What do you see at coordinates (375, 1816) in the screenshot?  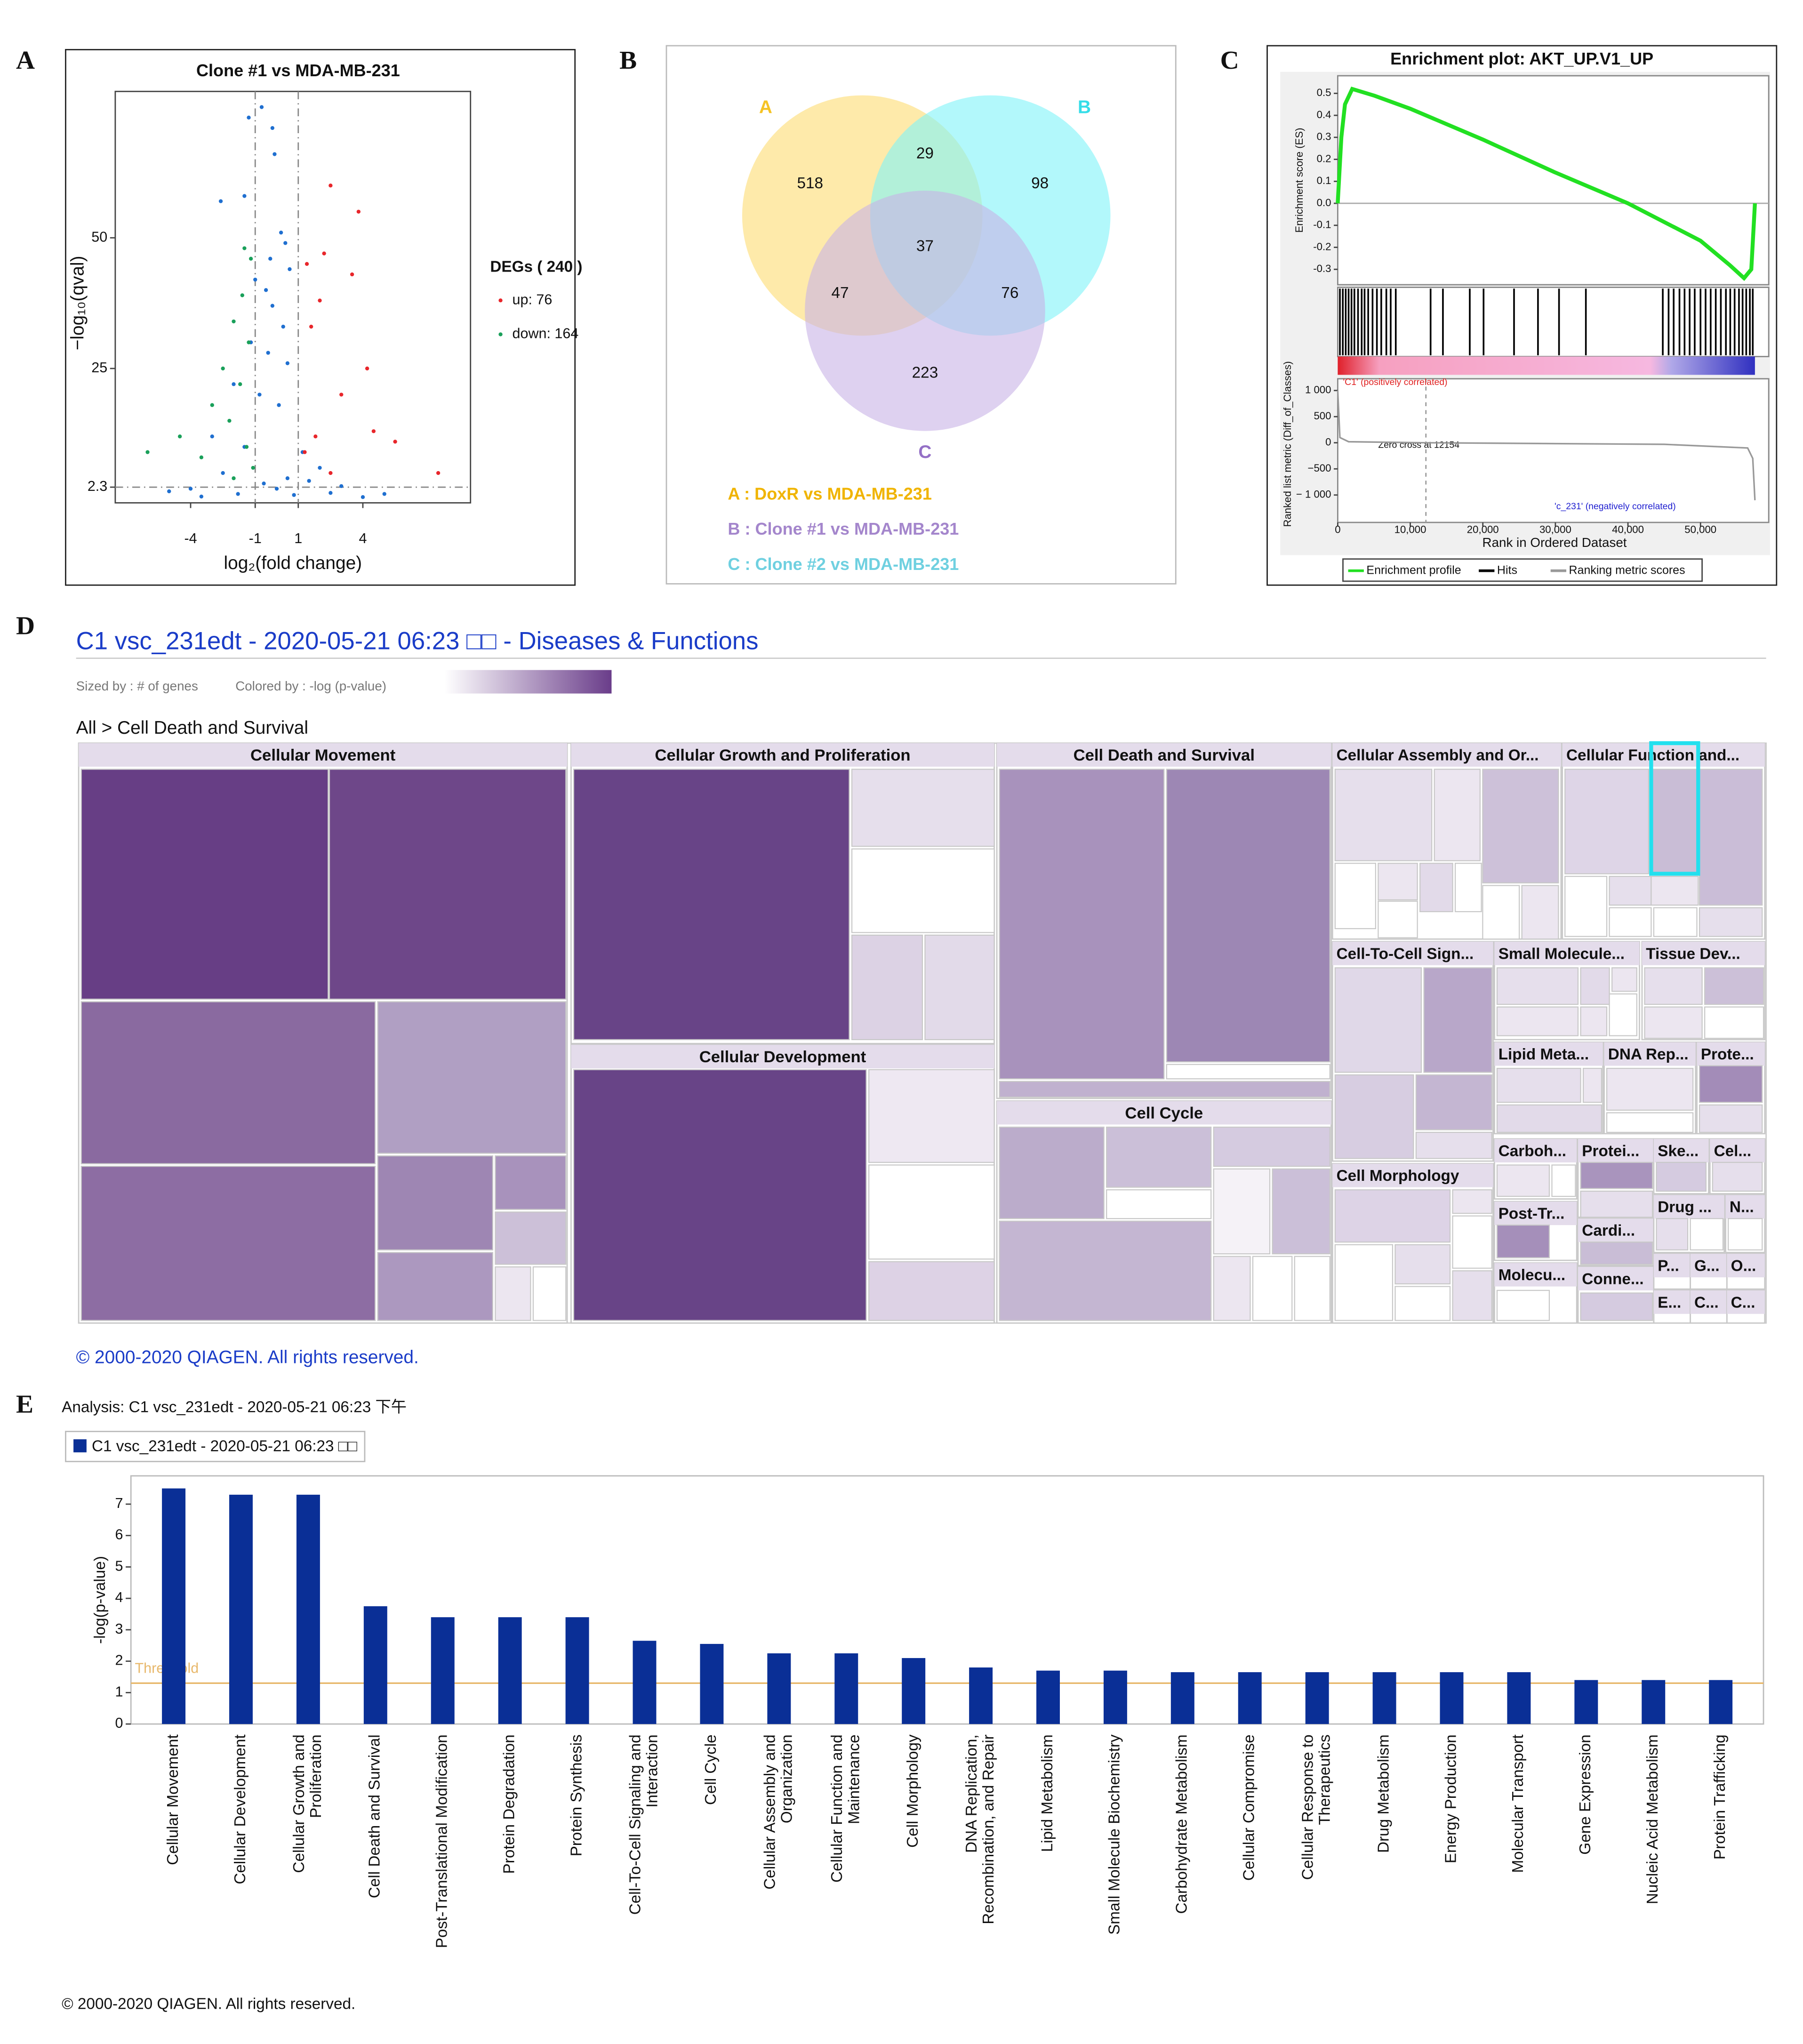 I see `x-tick-label: Cell Death and Survival` at bounding box center [375, 1816].